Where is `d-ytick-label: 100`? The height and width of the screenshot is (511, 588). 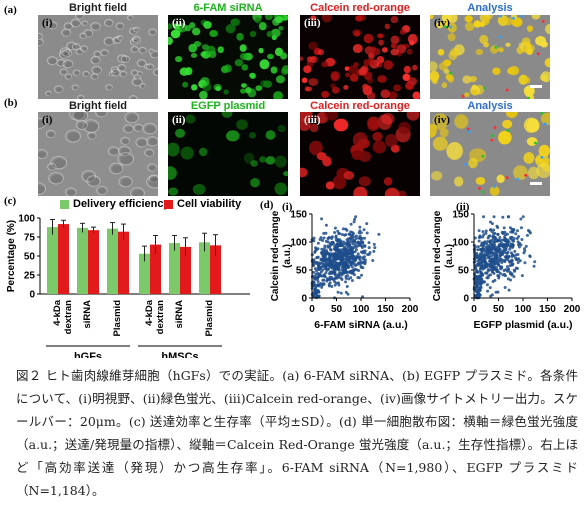
d-ytick-label: 100 is located at coordinates (298, 243).